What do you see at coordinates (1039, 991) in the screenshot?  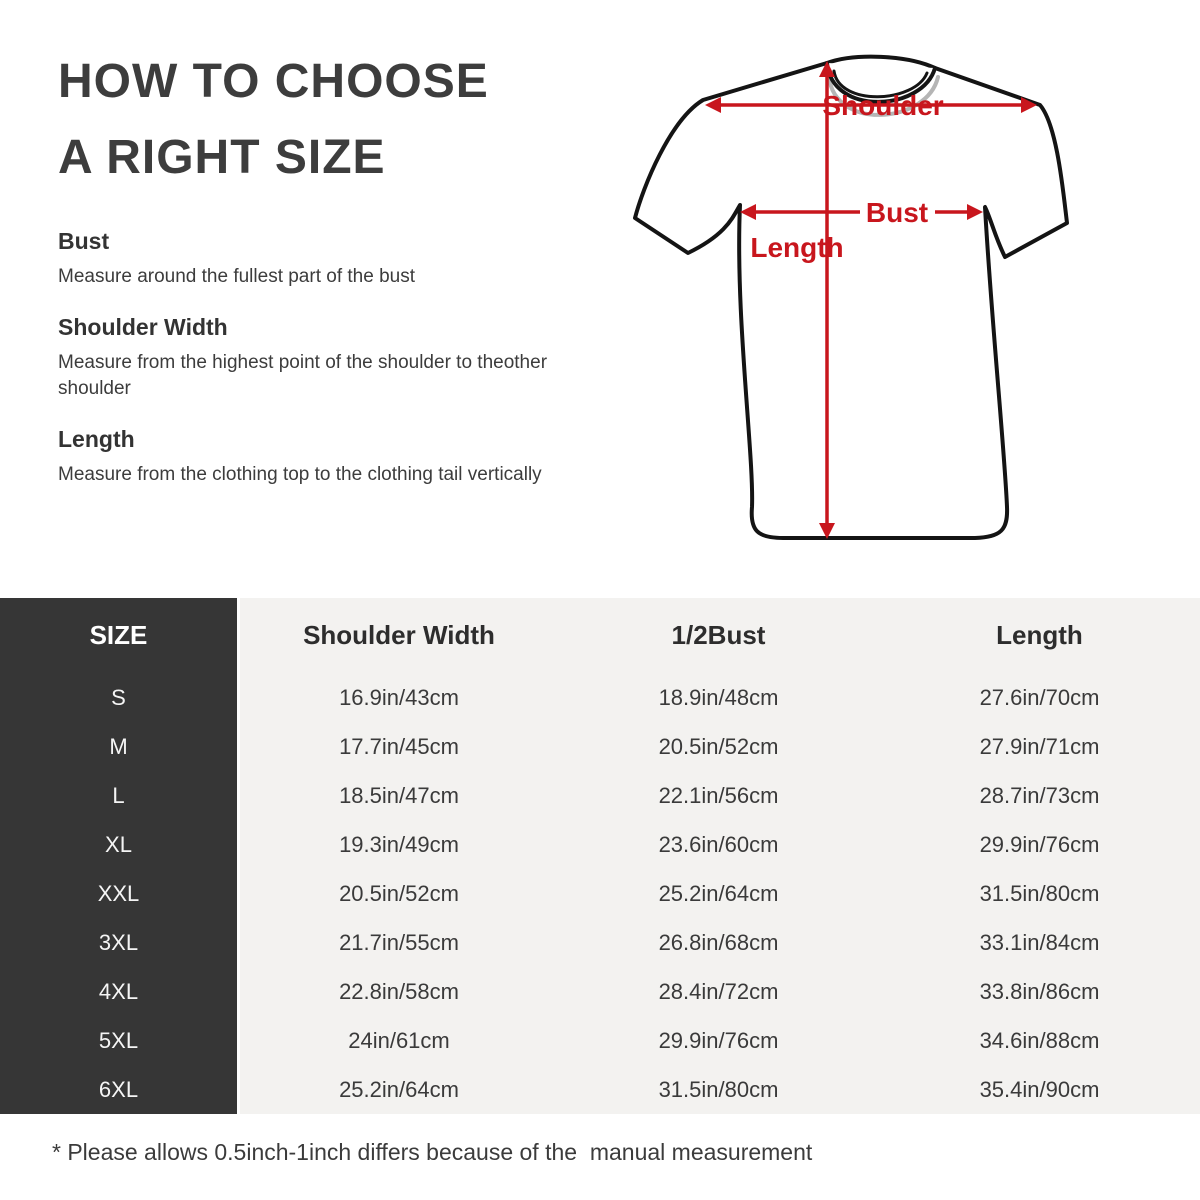 I see `table-cell: 33.8in/86cm` at bounding box center [1039, 991].